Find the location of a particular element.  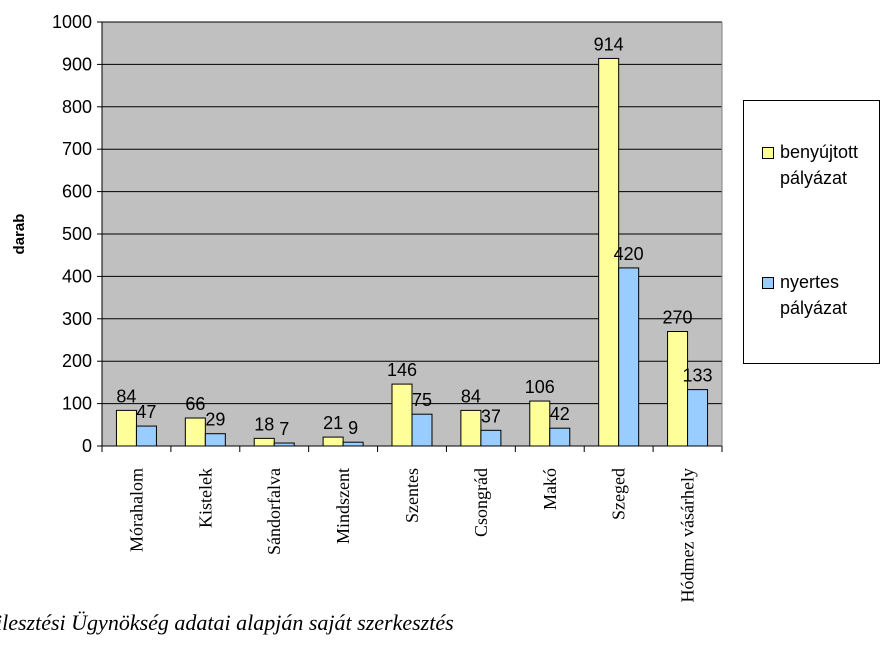

y-tick-label: 900 is located at coordinates (77, 64).